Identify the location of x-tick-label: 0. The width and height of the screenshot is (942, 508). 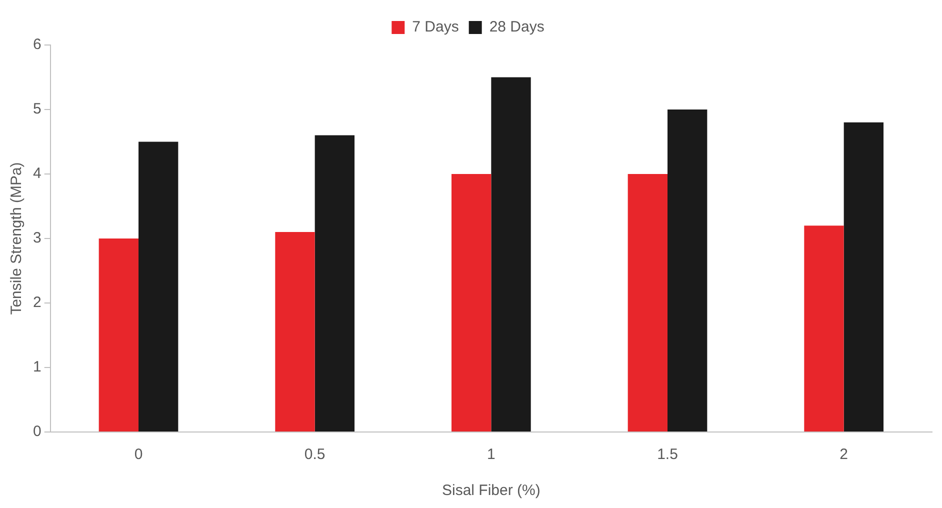
(138, 455).